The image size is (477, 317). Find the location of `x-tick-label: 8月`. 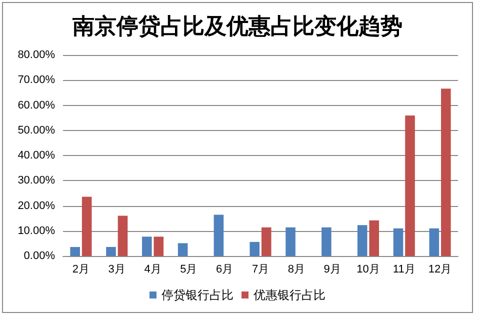

x-tick-label: 8月 is located at coordinates (296, 270).